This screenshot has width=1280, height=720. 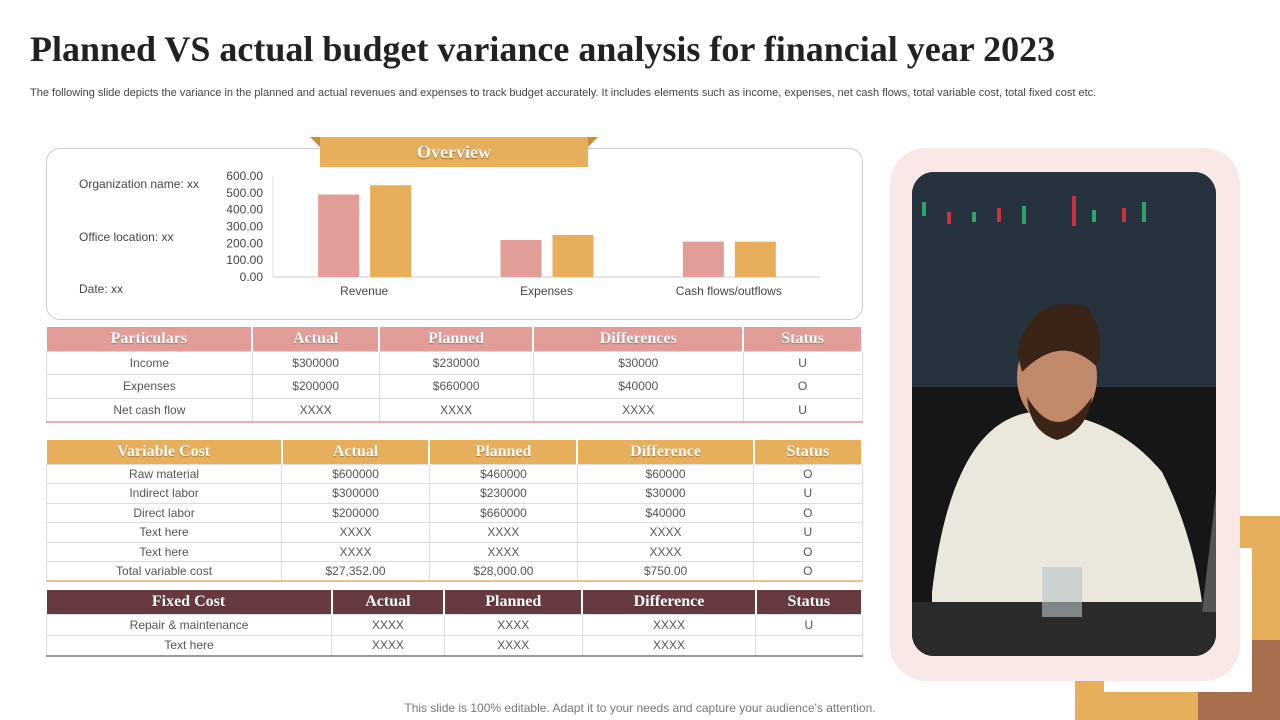 What do you see at coordinates (355, 473) in the screenshot?
I see `table-cell: $600000` at bounding box center [355, 473].